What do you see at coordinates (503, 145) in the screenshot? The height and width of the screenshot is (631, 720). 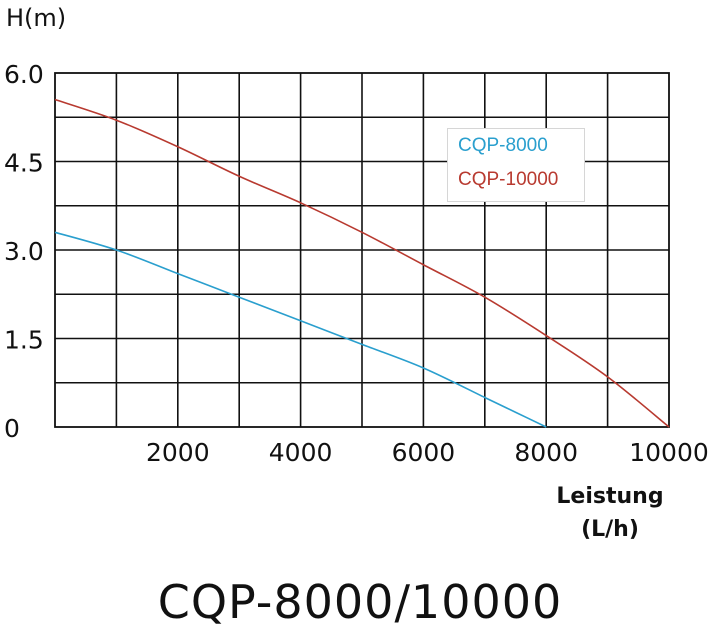 I see `legend-item-cqp-8000: CQP-8000` at bounding box center [503, 145].